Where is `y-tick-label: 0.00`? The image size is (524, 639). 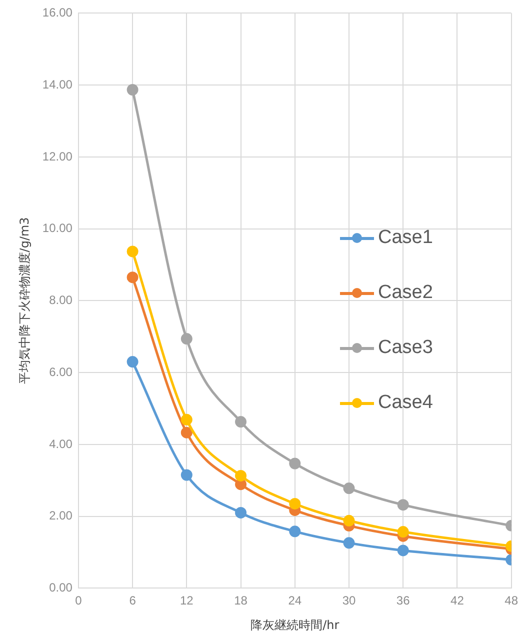 y-tick-label: 0.00 is located at coordinates (61, 587).